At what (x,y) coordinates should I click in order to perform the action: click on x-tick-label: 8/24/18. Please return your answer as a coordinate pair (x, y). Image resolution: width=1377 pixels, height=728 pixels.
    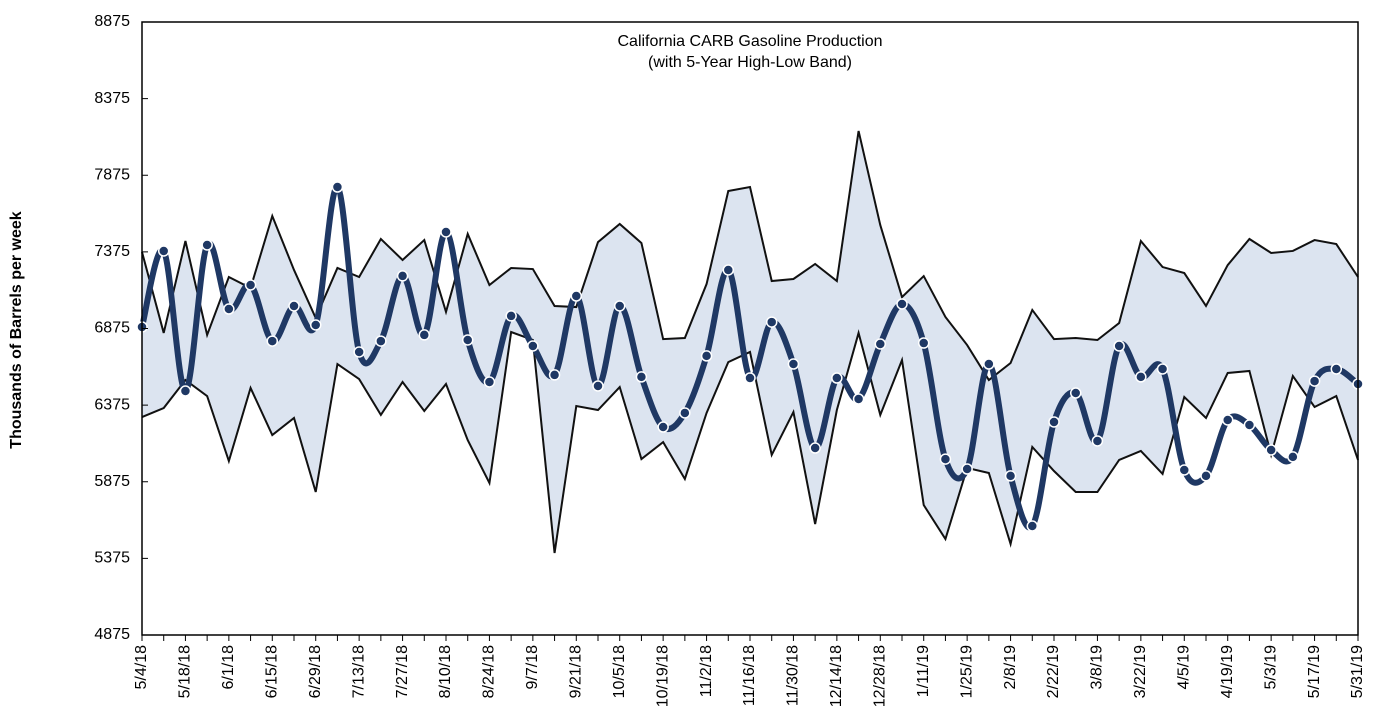
    Looking at the image, I should click on (489, 671).